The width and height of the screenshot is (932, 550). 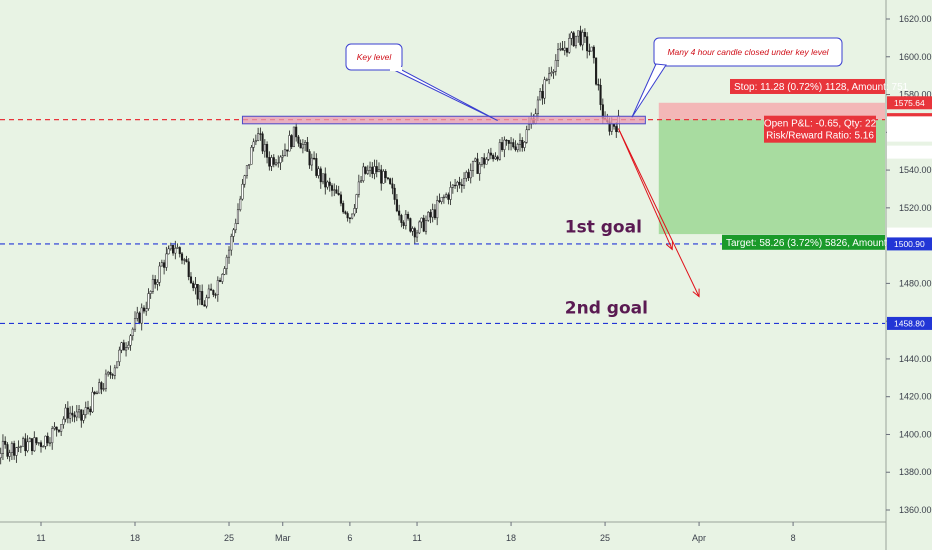 What do you see at coordinates (40, 538) in the screenshot?
I see `x-tick-label: 11` at bounding box center [40, 538].